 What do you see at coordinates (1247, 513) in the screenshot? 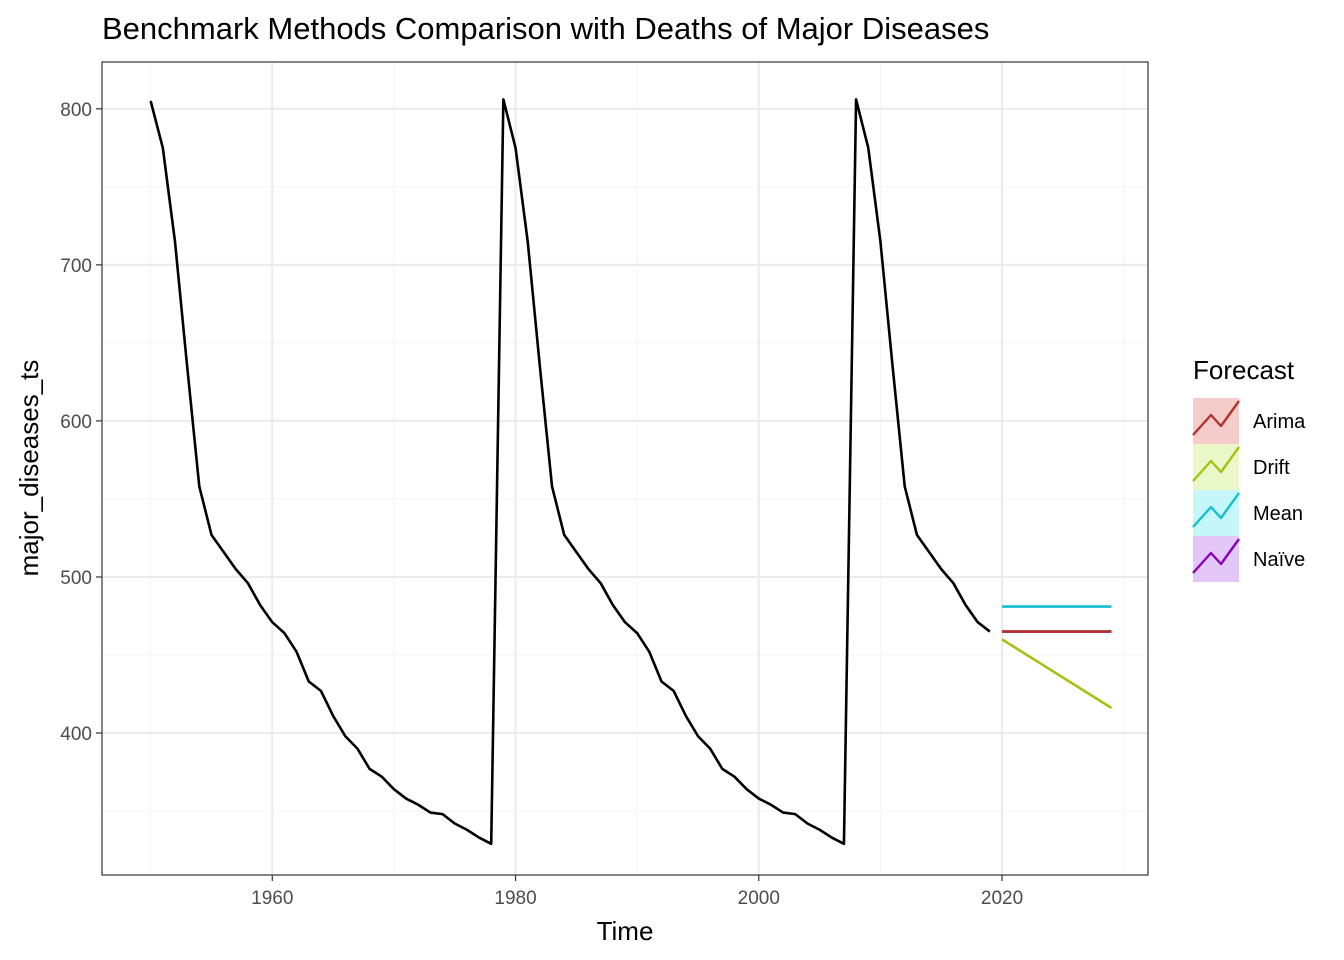
I see `legend-item: Mean` at bounding box center [1247, 513].